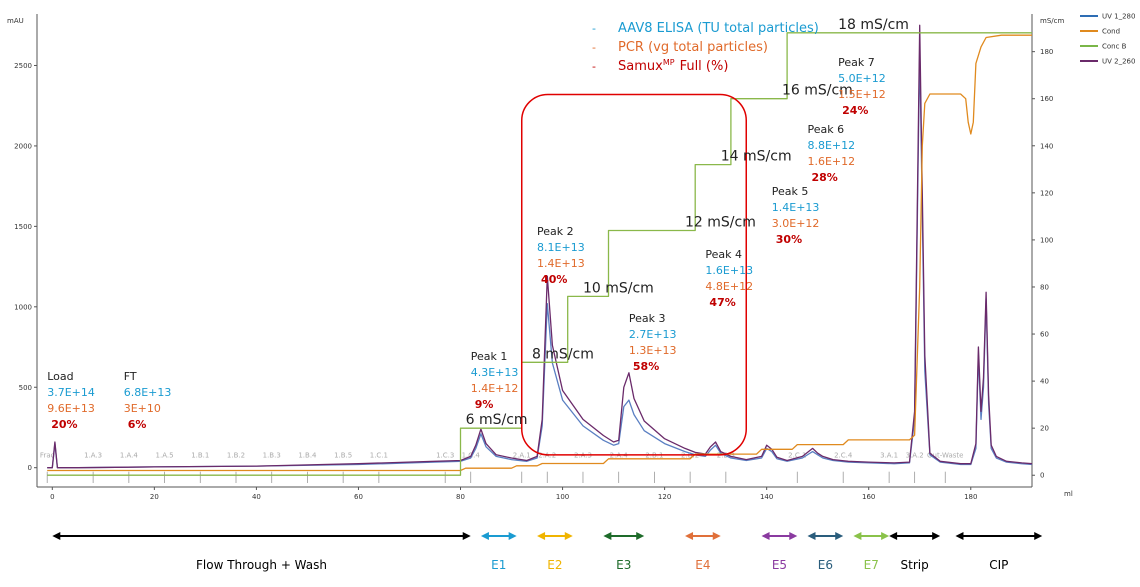  What do you see at coordinates (722, 302) in the screenshot?
I see `peak-full-value: 47%` at bounding box center [722, 302].